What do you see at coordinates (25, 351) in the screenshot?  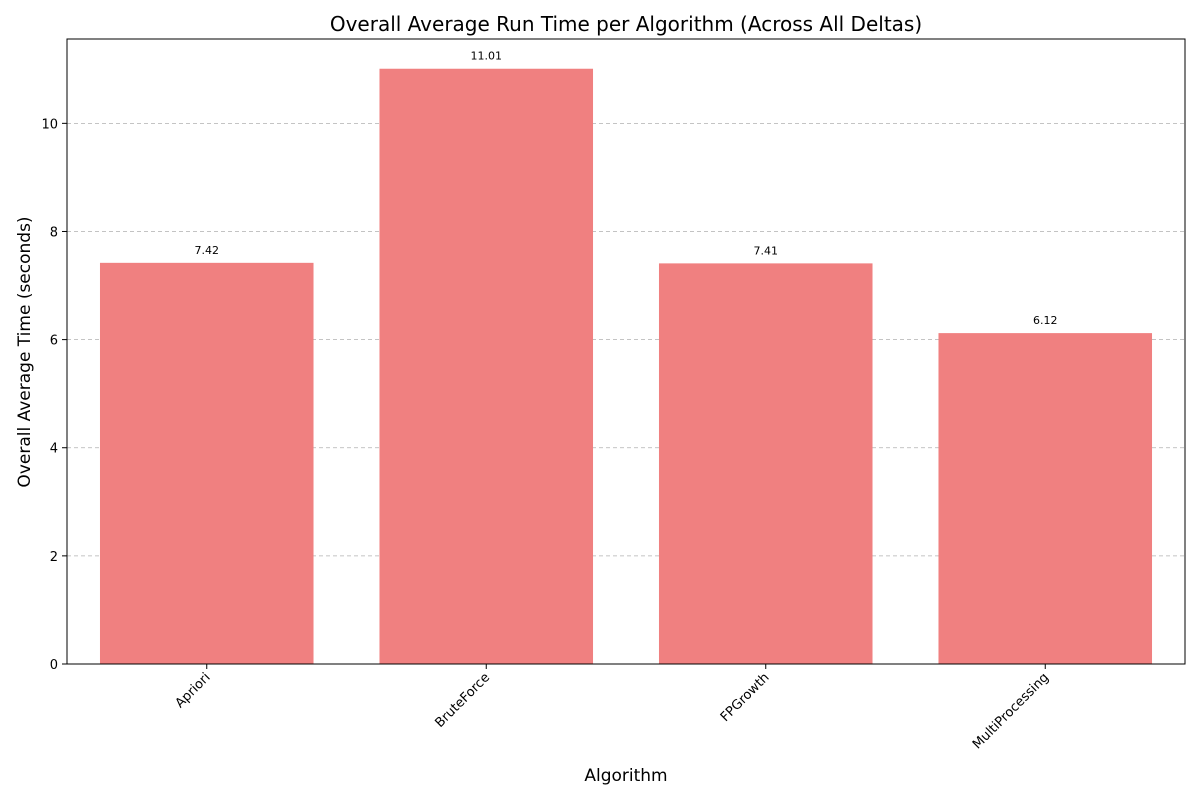 I see `y-axis-label: Overall Average Time (seconds)` at bounding box center [25, 351].